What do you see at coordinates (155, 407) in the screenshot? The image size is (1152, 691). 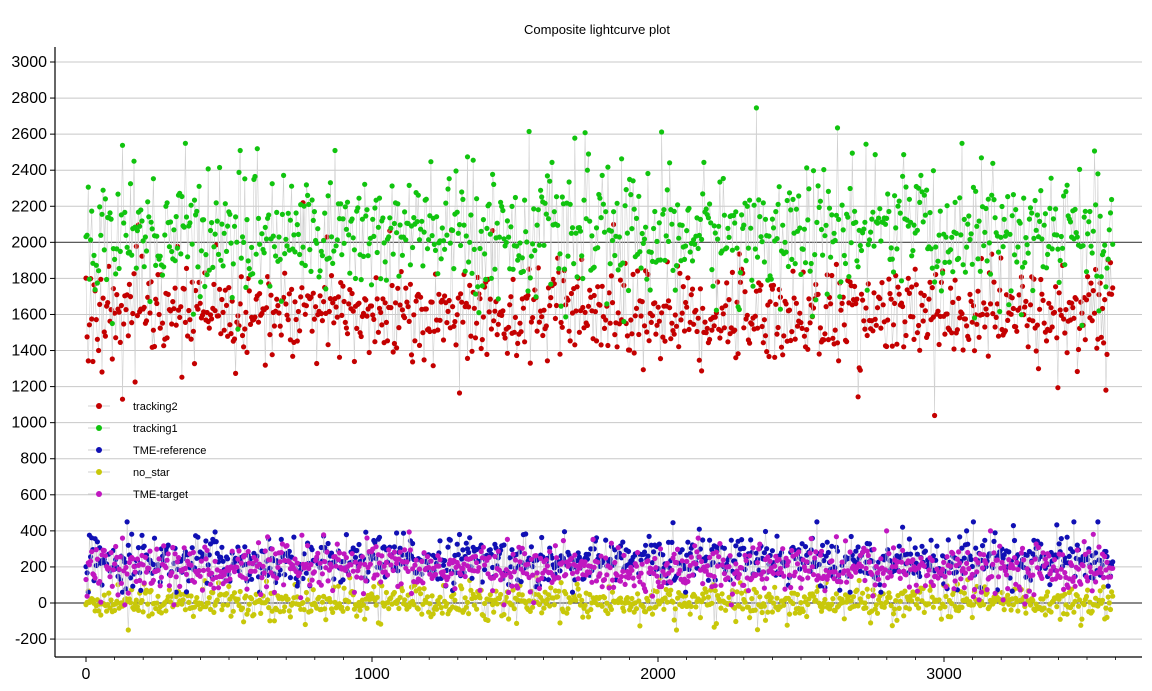 I see `legend-label: tracking2` at bounding box center [155, 407].